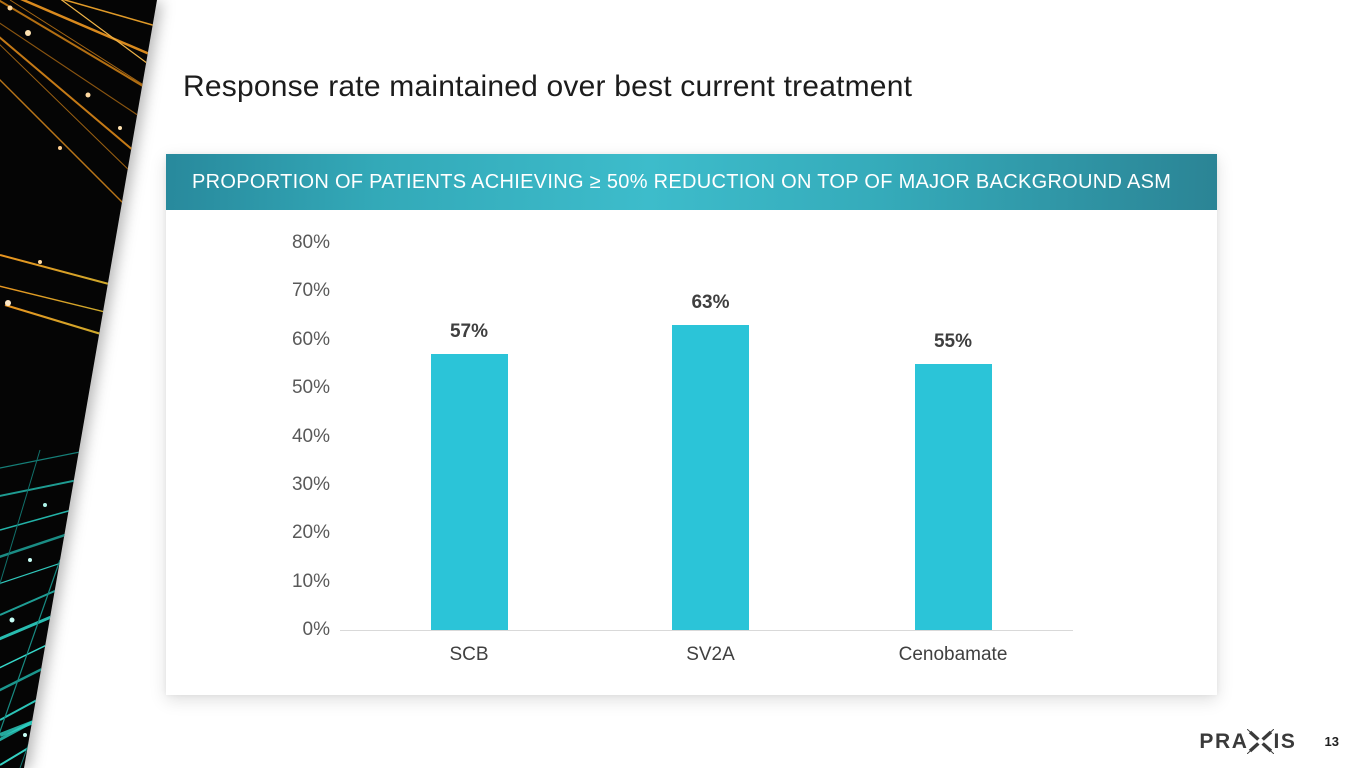  I want to click on logo-text-right: IS, so click(1285, 741).